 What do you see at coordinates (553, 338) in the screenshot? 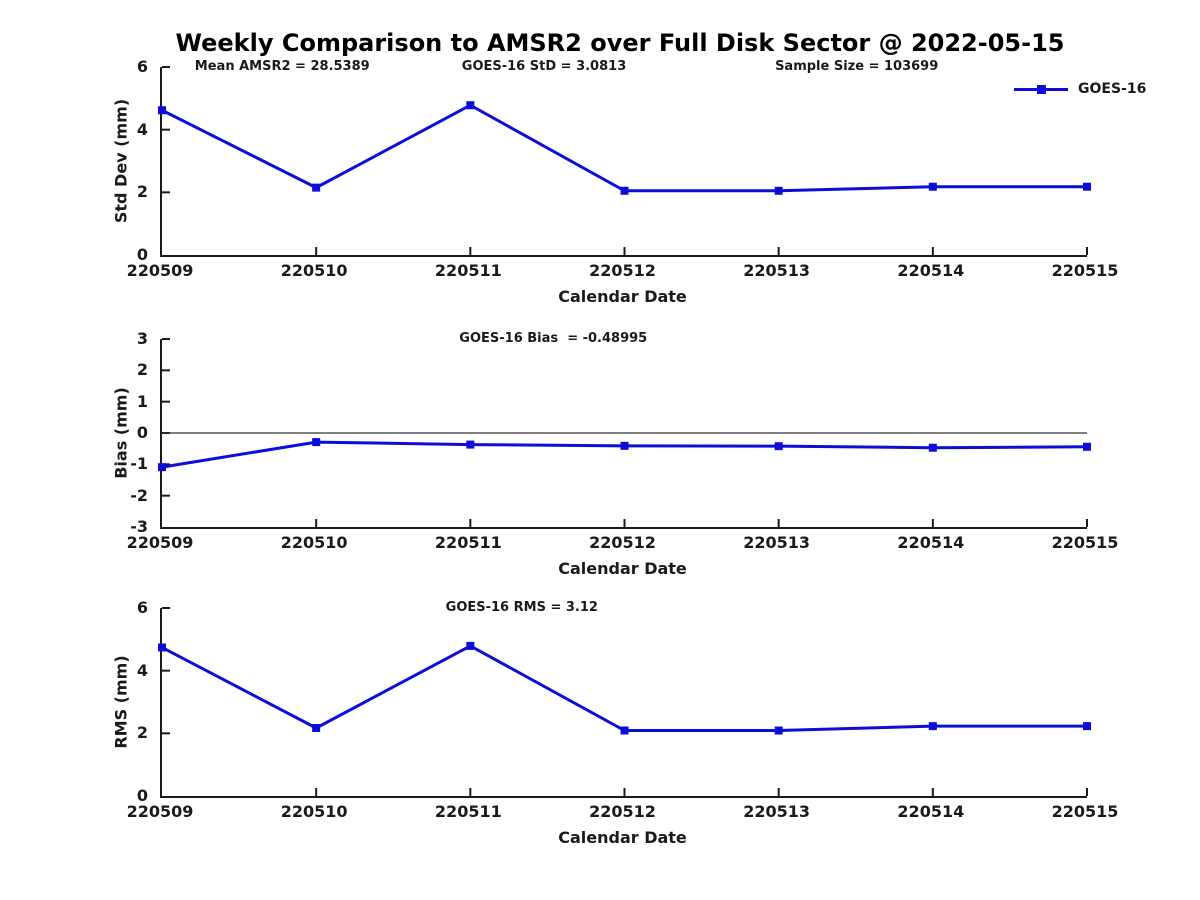
I see `annotation-text: GOES-16 Bias = -0.48995` at bounding box center [553, 338].